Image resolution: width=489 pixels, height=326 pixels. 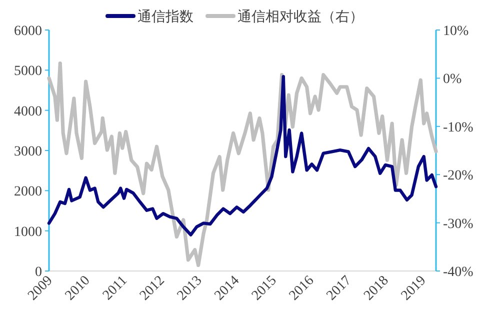 What do you see at coordinates (28, 232) in the screenshot?
I see `y-tick-label: 1000` at bounding box center [28, 232].